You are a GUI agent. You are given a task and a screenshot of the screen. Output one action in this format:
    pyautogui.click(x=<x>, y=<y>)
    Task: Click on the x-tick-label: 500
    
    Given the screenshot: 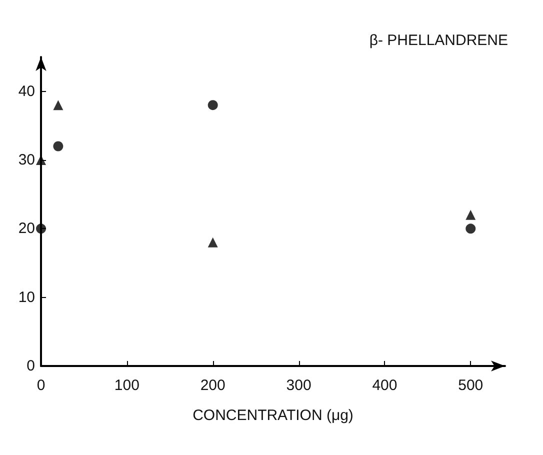 What is the action you would take?
    pyautogui.click(x=471, y=385)
    